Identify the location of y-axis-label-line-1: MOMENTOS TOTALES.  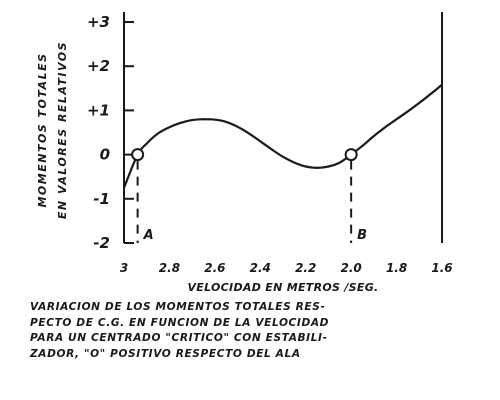
(42, 129).